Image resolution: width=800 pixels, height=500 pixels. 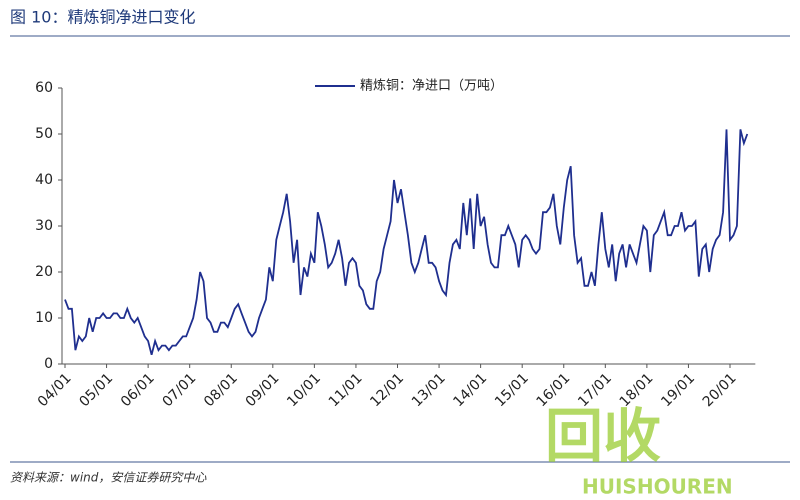 I want to click on y-tick-label: 20, so click(x=44, y=272).